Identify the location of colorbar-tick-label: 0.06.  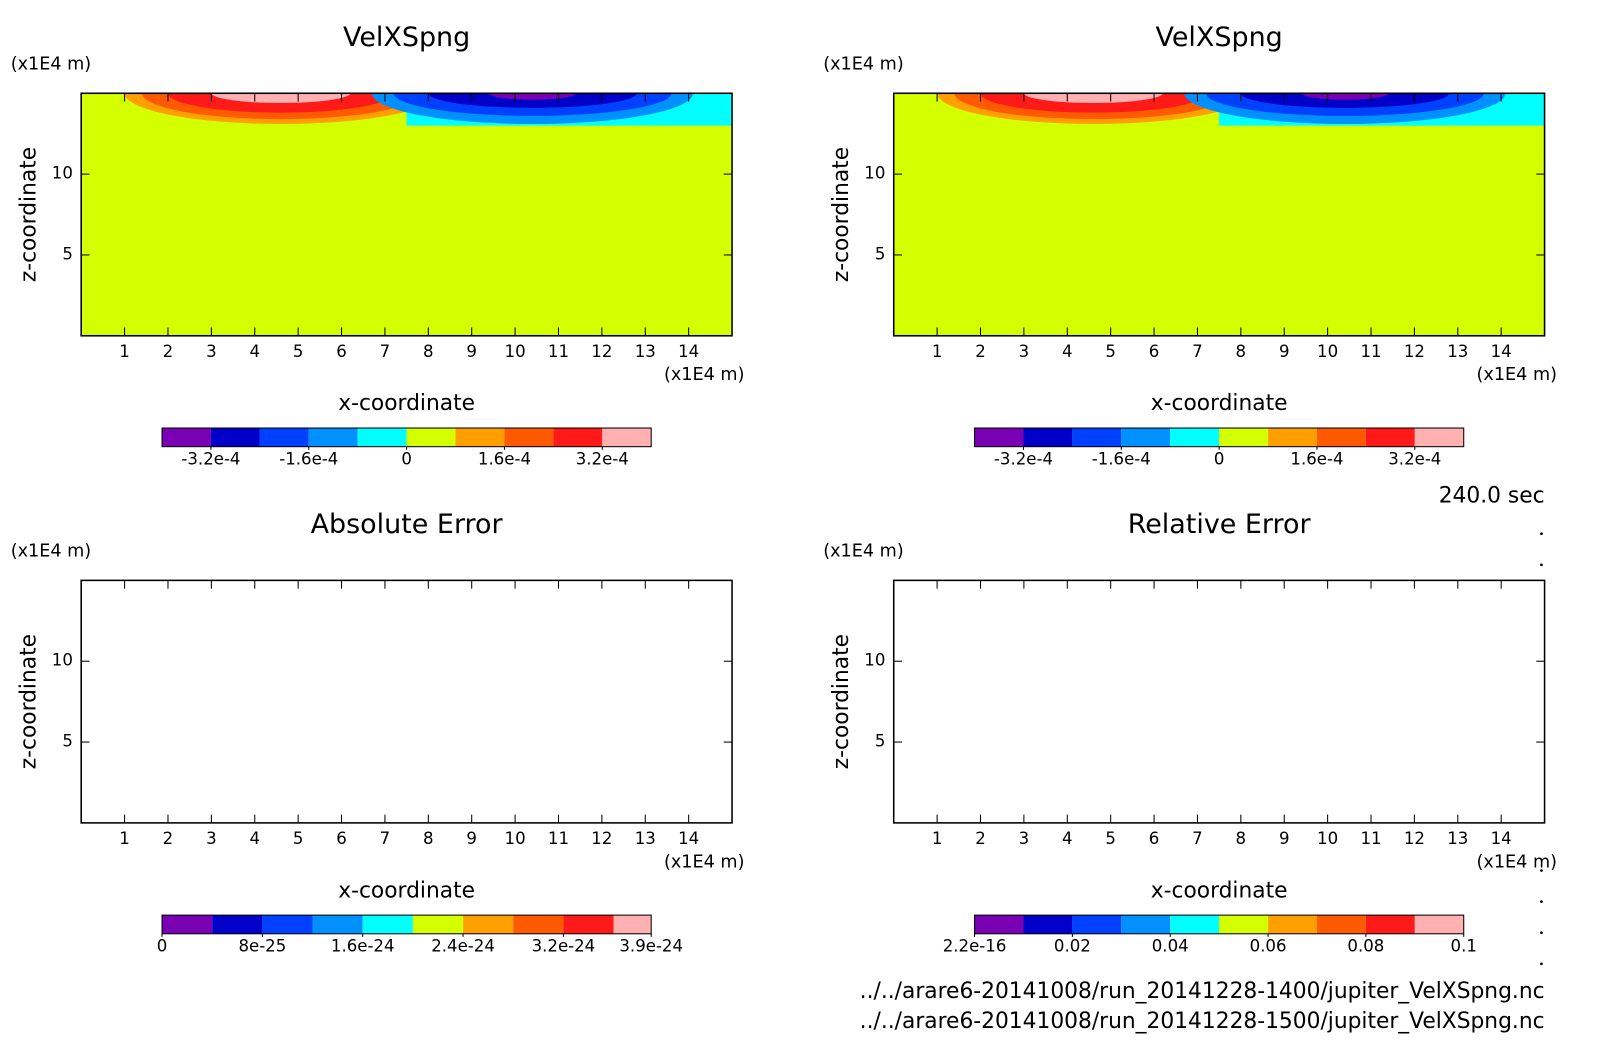
(1268, 946).